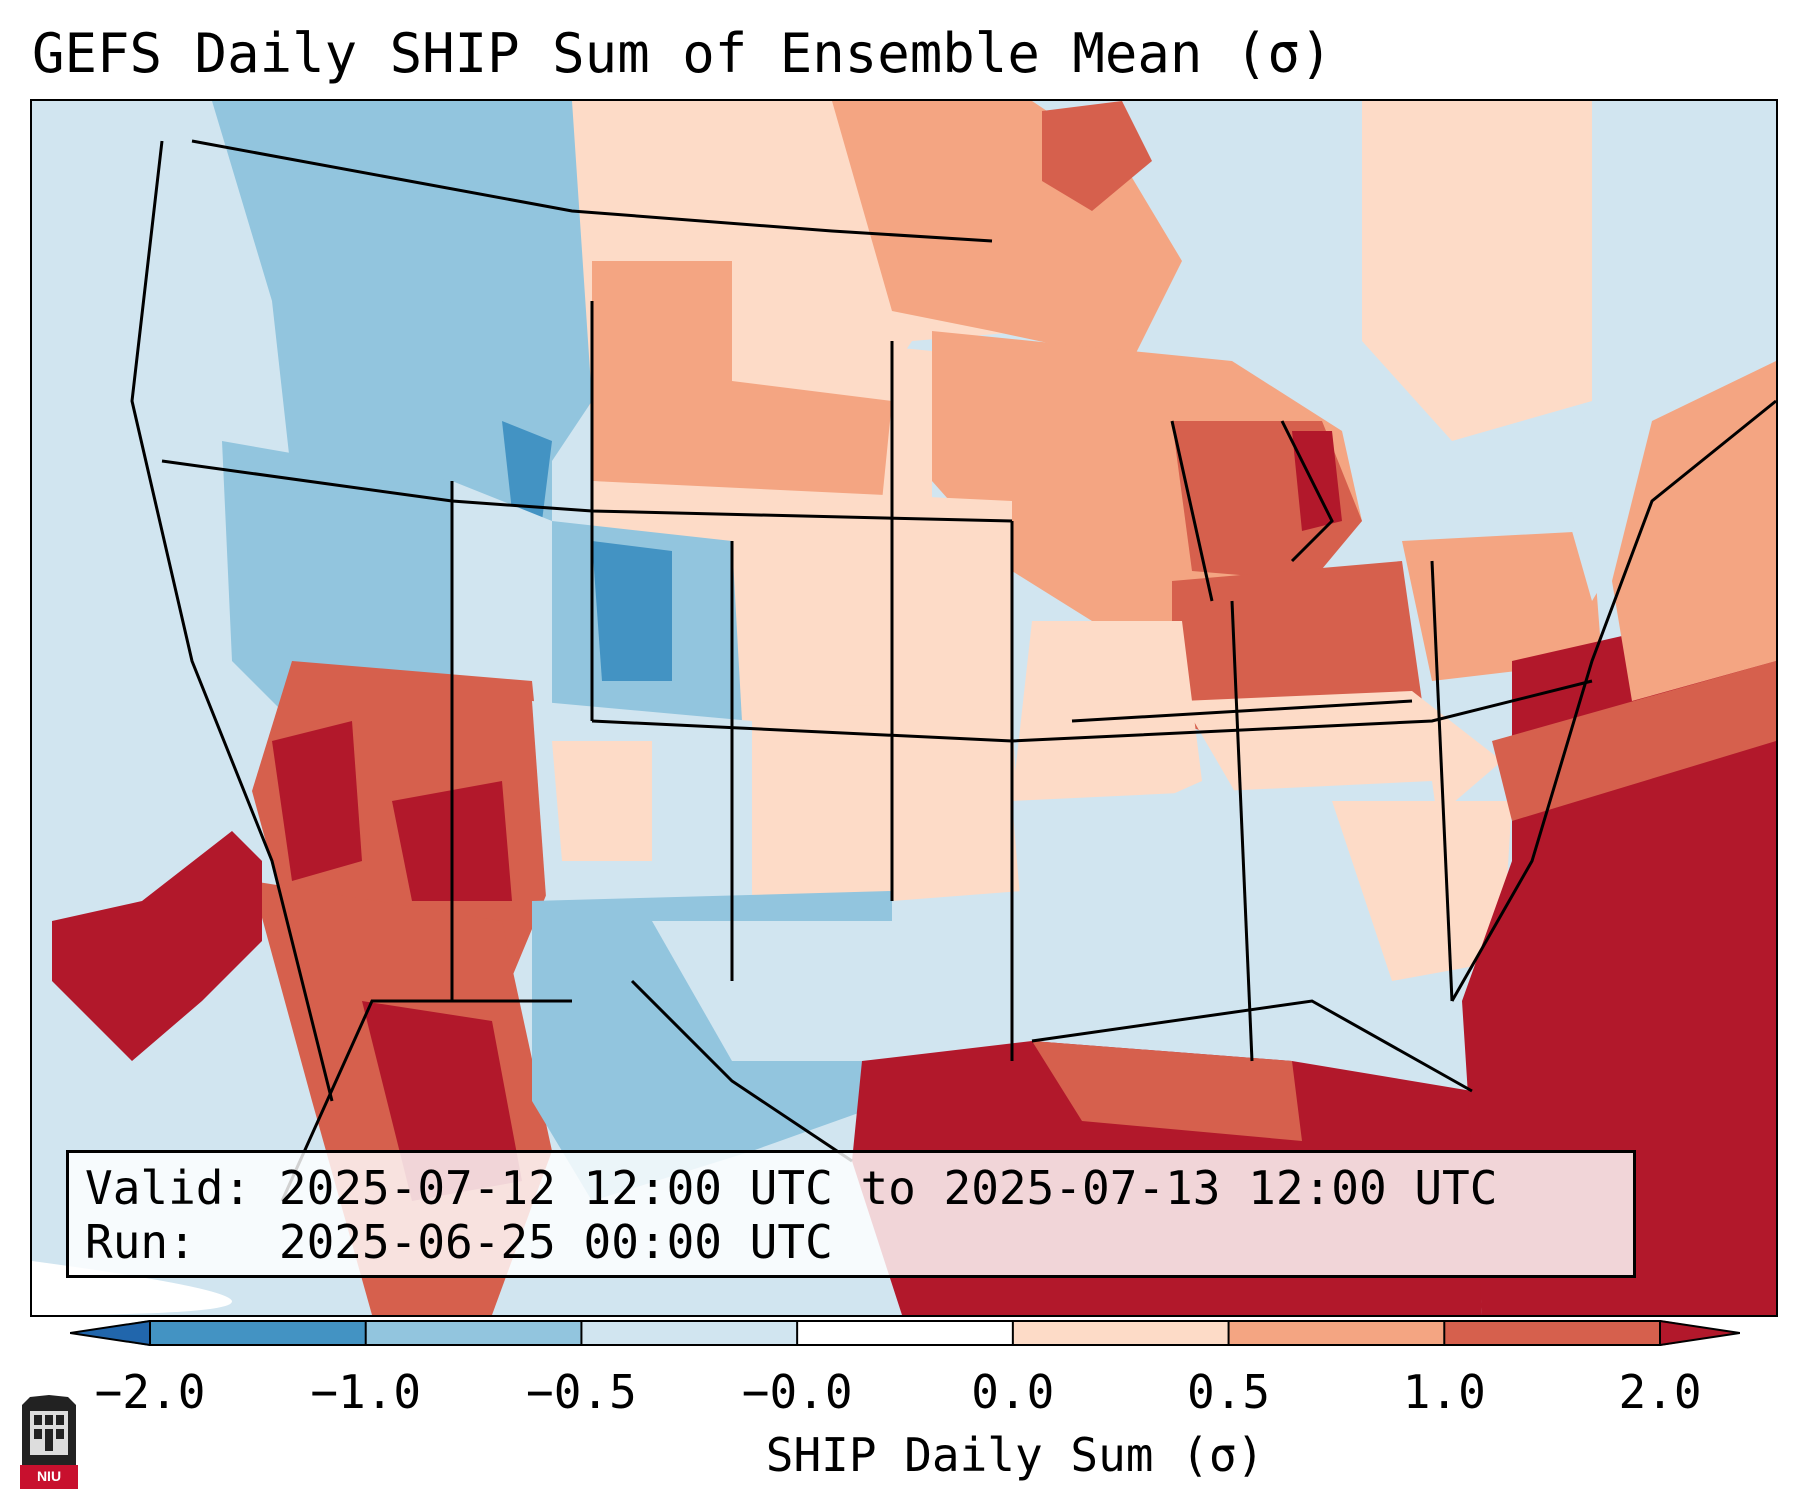 Image resolution: width=1803 pixels, height=1506 pixels. Describe the element at coordinates (581, 1392) in the screenshot. I see `colorbar-tick-label: −0.5` at that location.